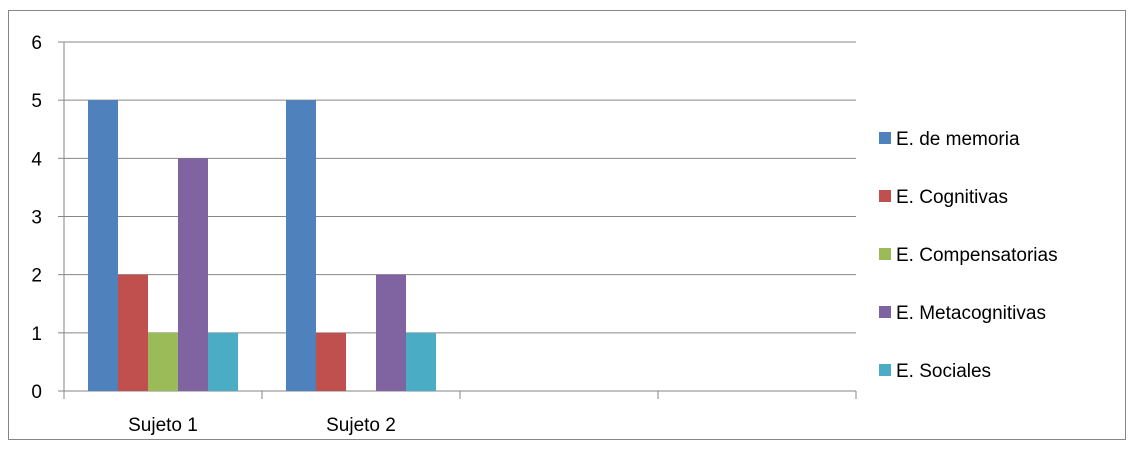 The width and height of the screenshot is (1135, 451). What do you see at coordinates (943, 371) in the screenshot?
I see `legend-label: E. Sociales` at bounding box center [943, 371].